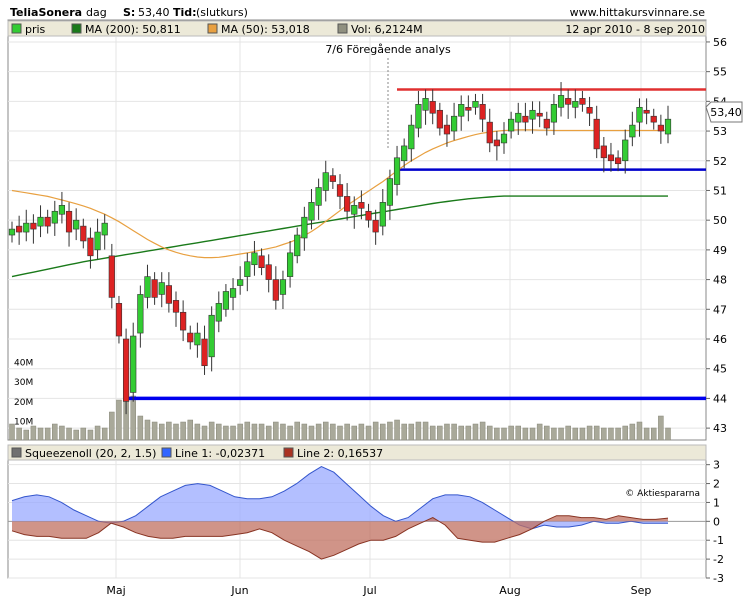 The width and height of the screenshot is (750, 607). I want to click on svg-text: 53,40, so click(726, 112).